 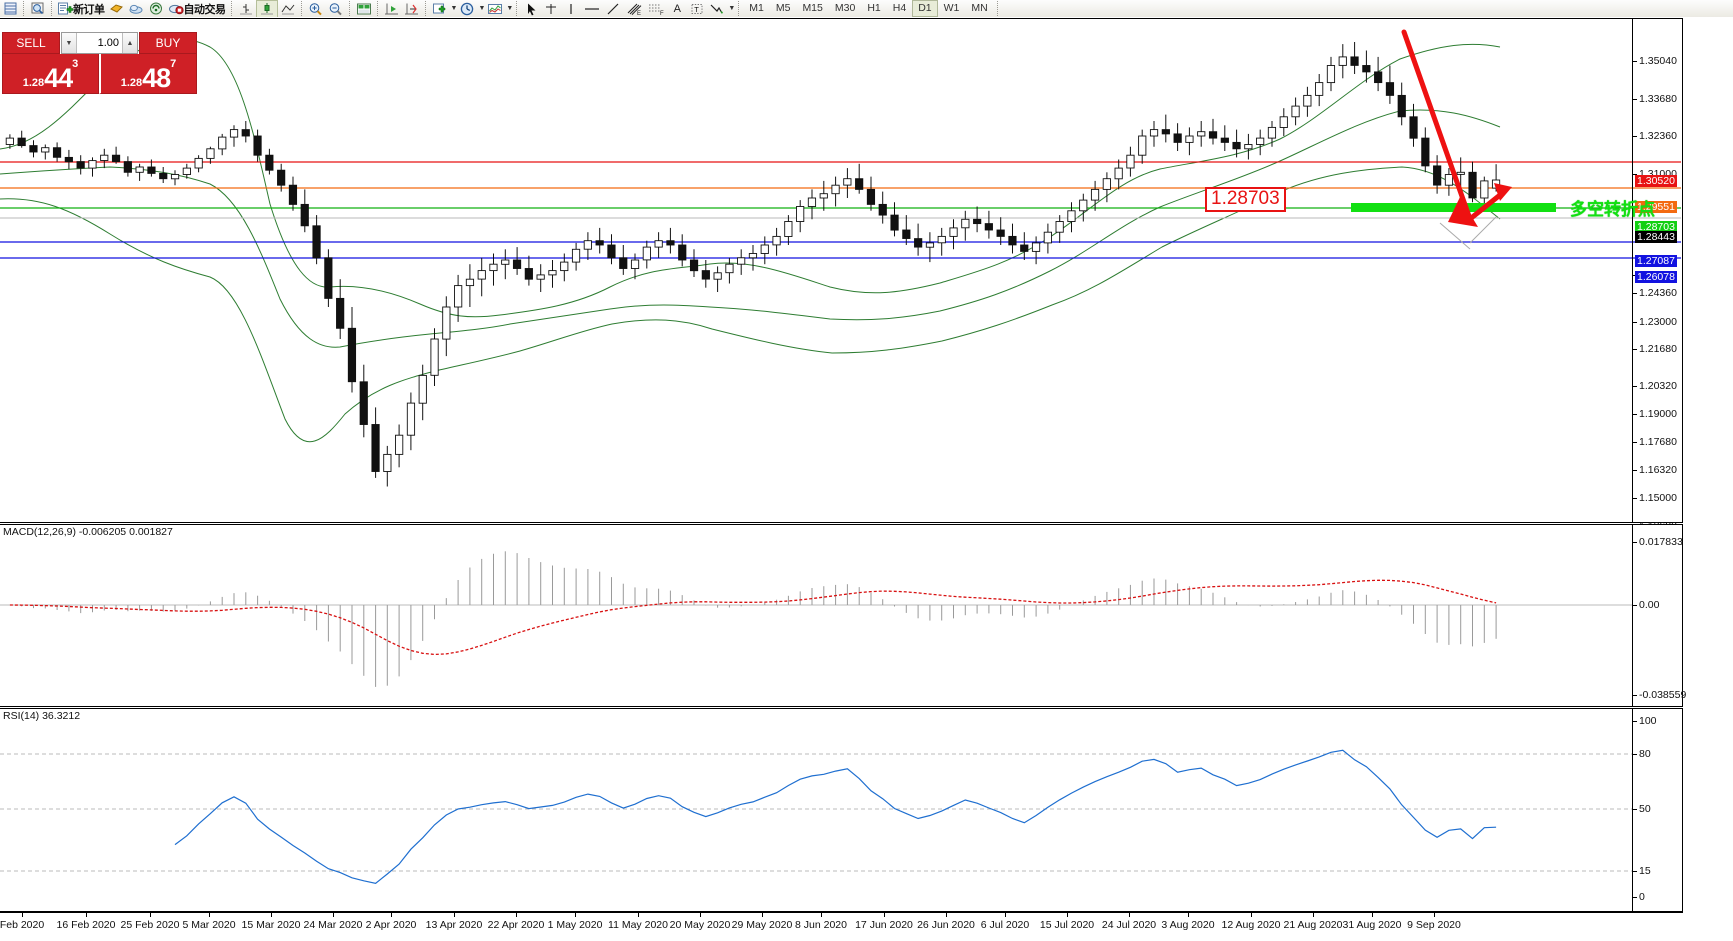 What do you see at coordinates (157, 9) in the screenshot?
I see `signals-icon` at bounding box center [157, 9].